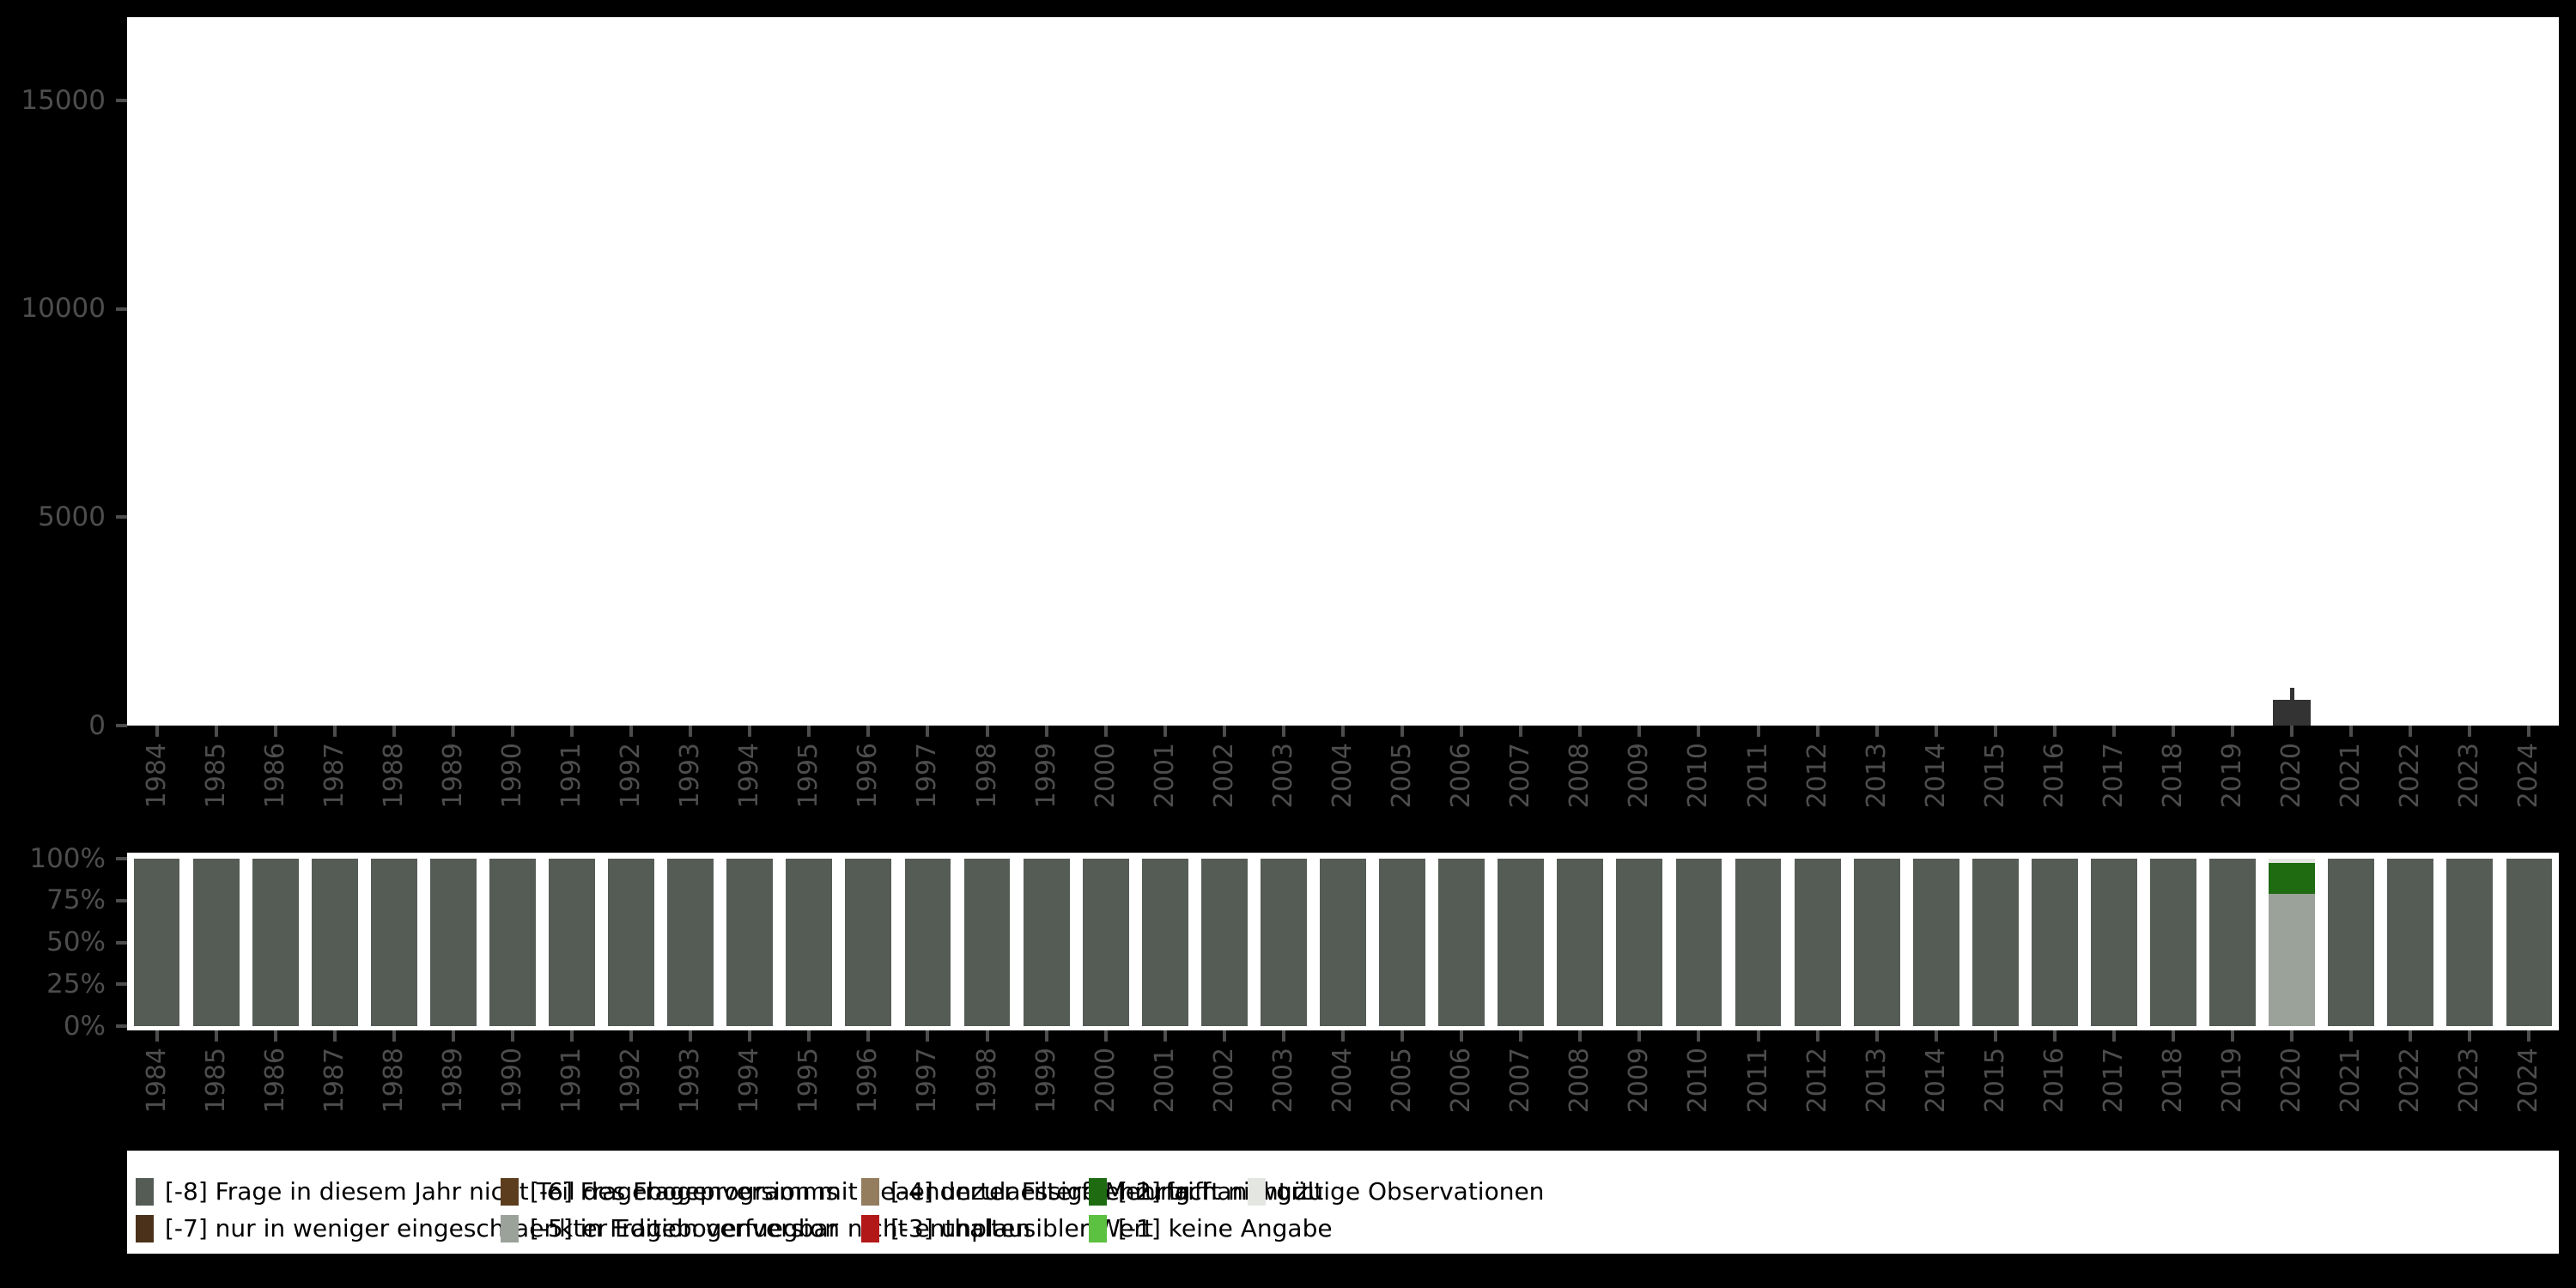 The image size is (2576, 1288). I want to click on count-chart-x-tick-label: 2012, so click(1816, 776).